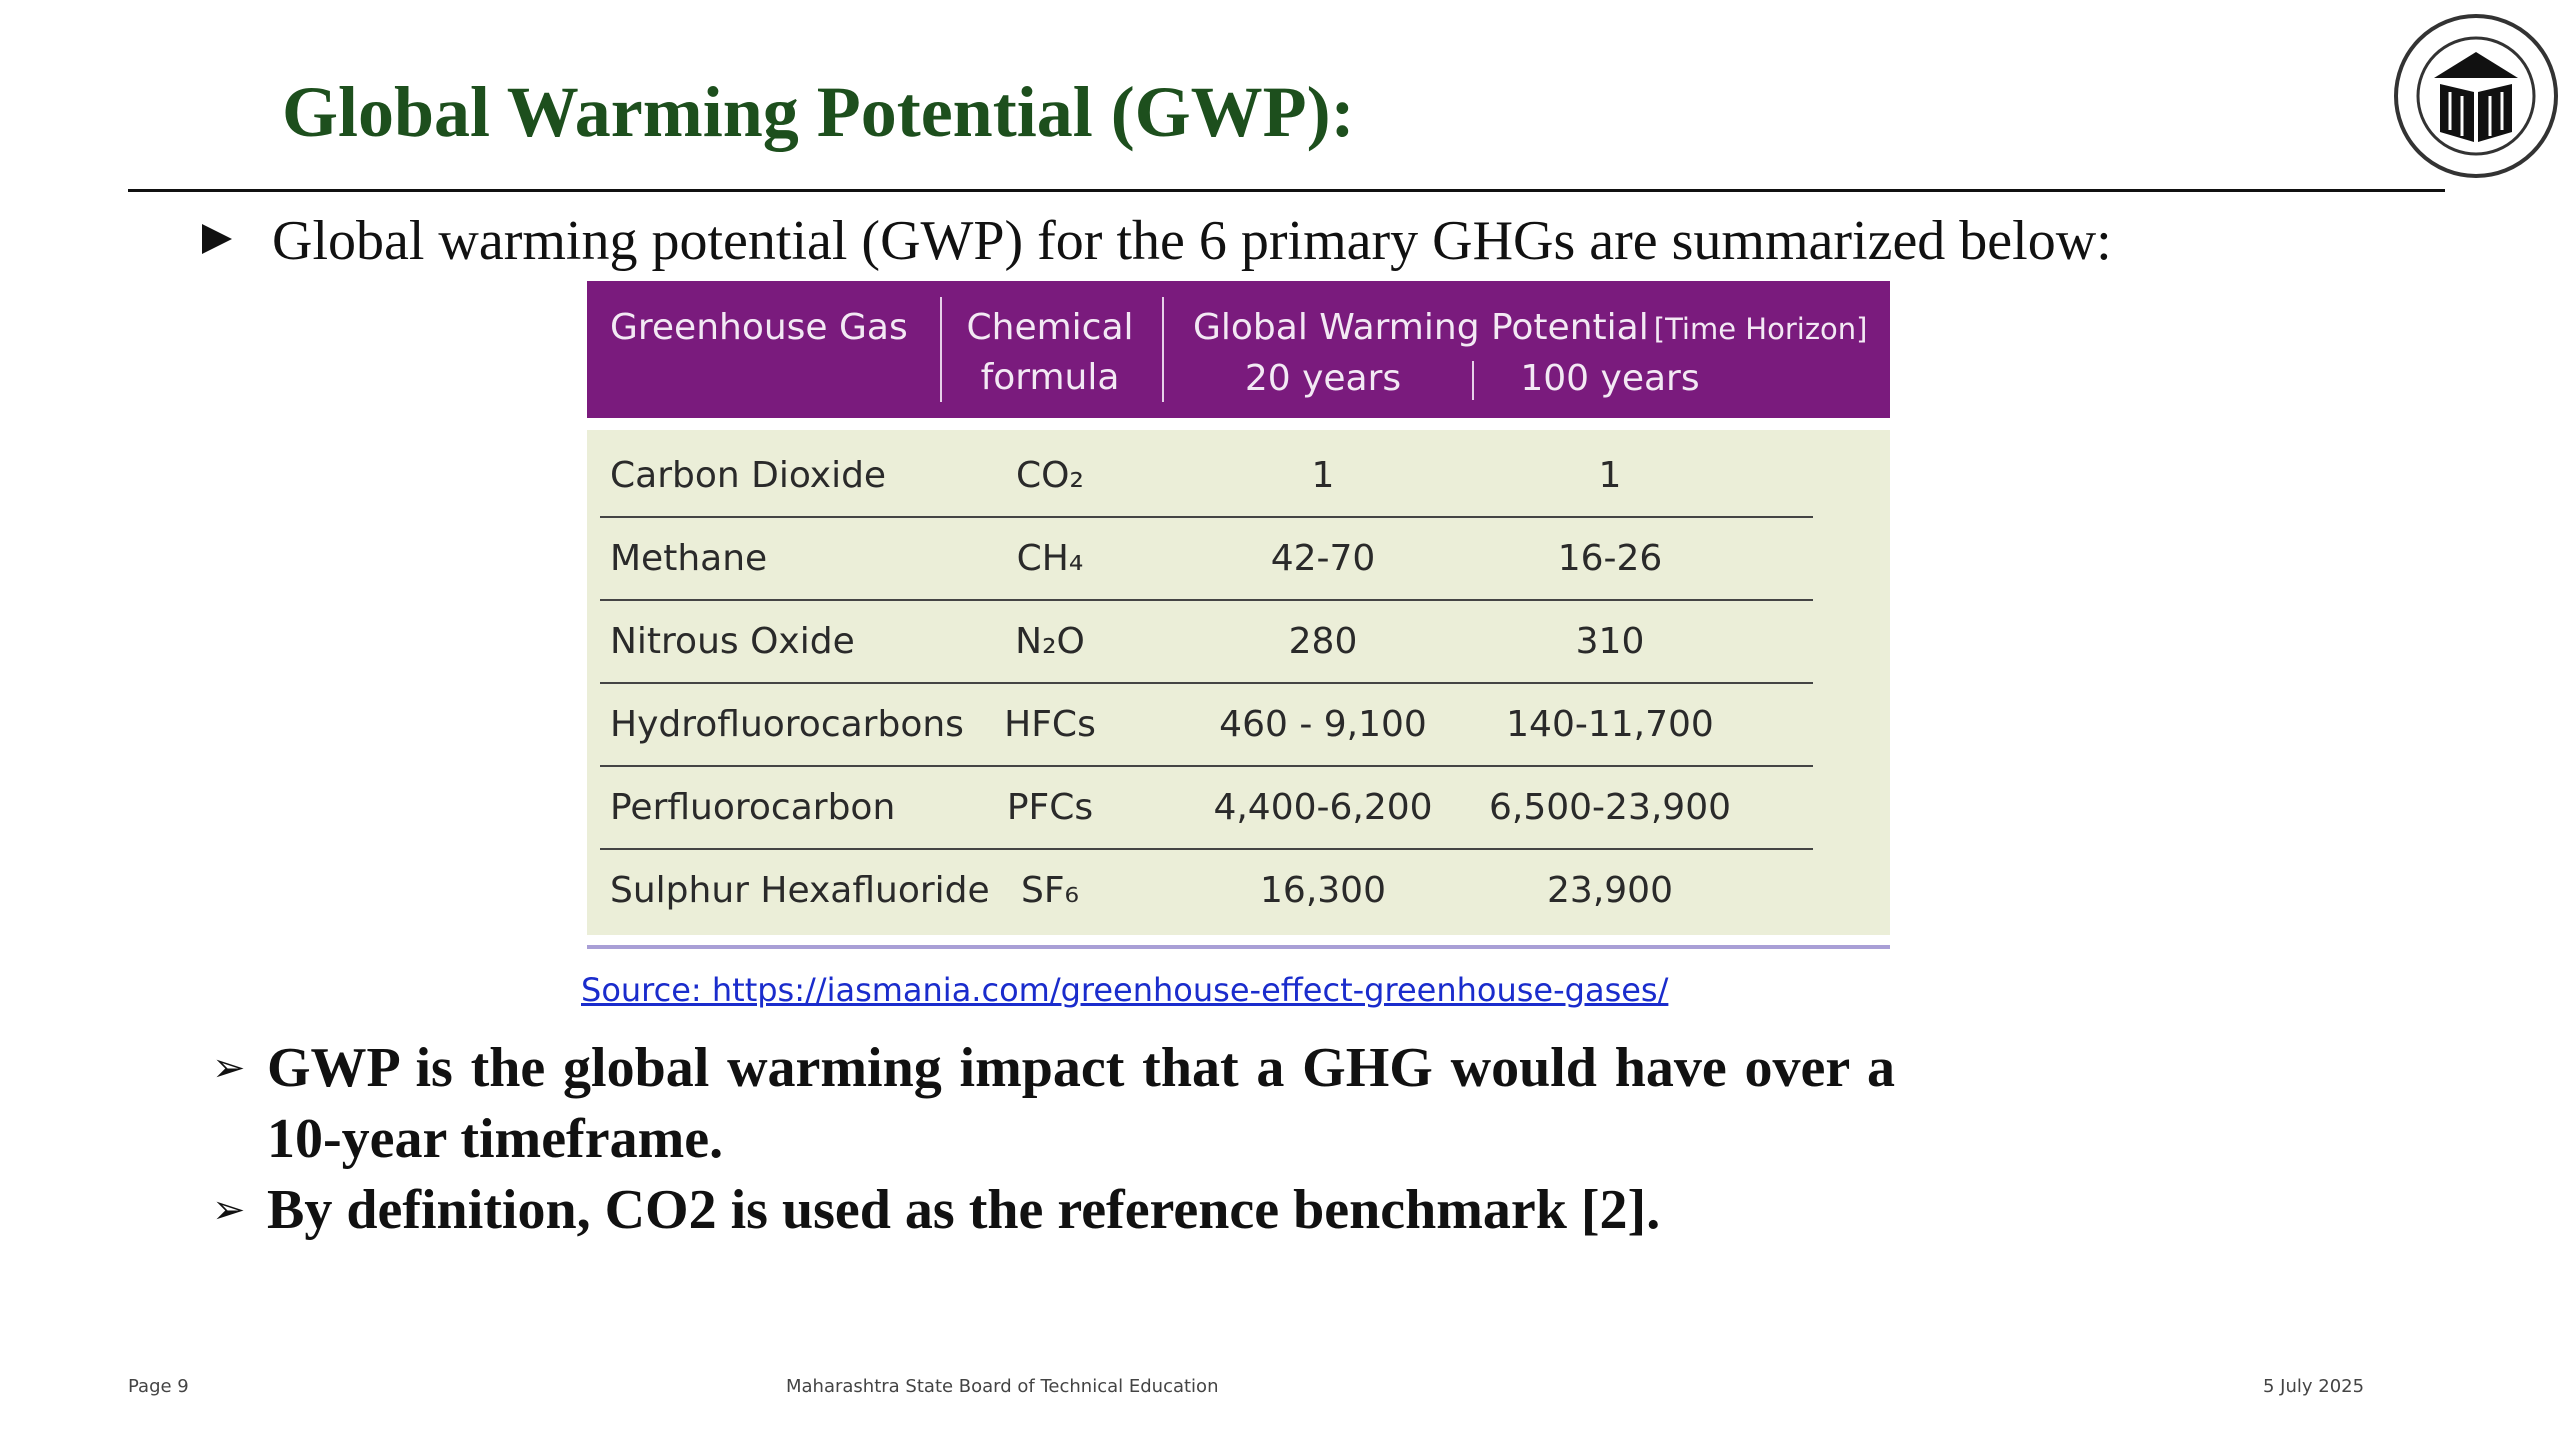 Image resolution: width=2560 pixels, height=1439 pixels. Describe the element at coordinates (787, 724) in the screenshot. I see `cell-gas: Hydrofluorocarbons` at that location.